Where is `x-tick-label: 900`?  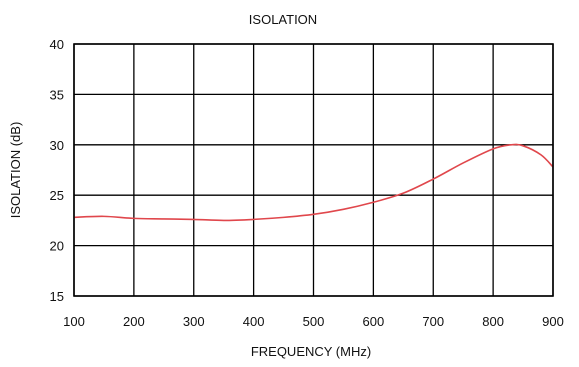 x-tick-label: 900 is located at coordinates (553, 321).